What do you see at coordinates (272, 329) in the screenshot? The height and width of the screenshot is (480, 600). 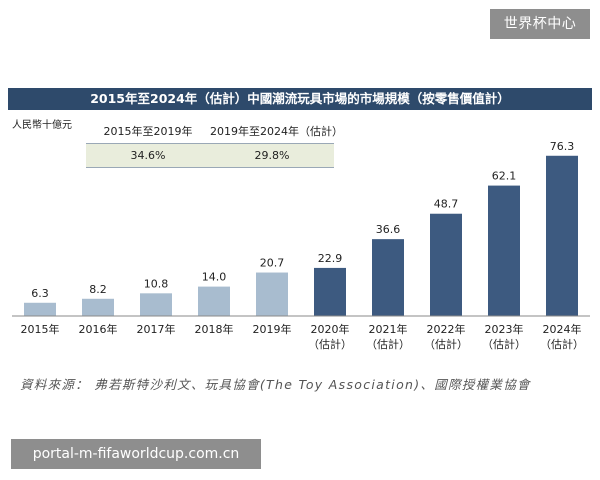 I see `x-tick-label: 2019年` at bounding box center [272, 329].